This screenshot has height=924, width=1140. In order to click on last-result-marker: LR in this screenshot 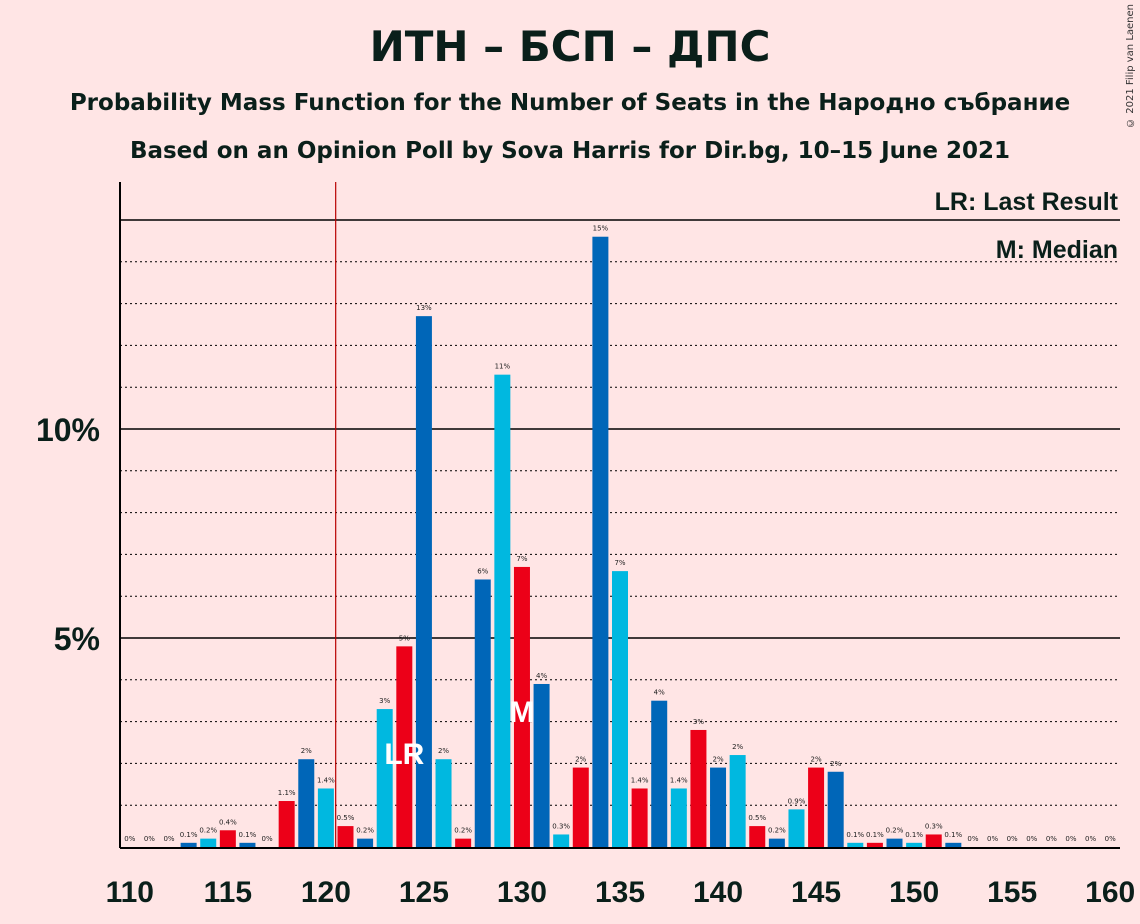, I will do `click(404, 754)`.